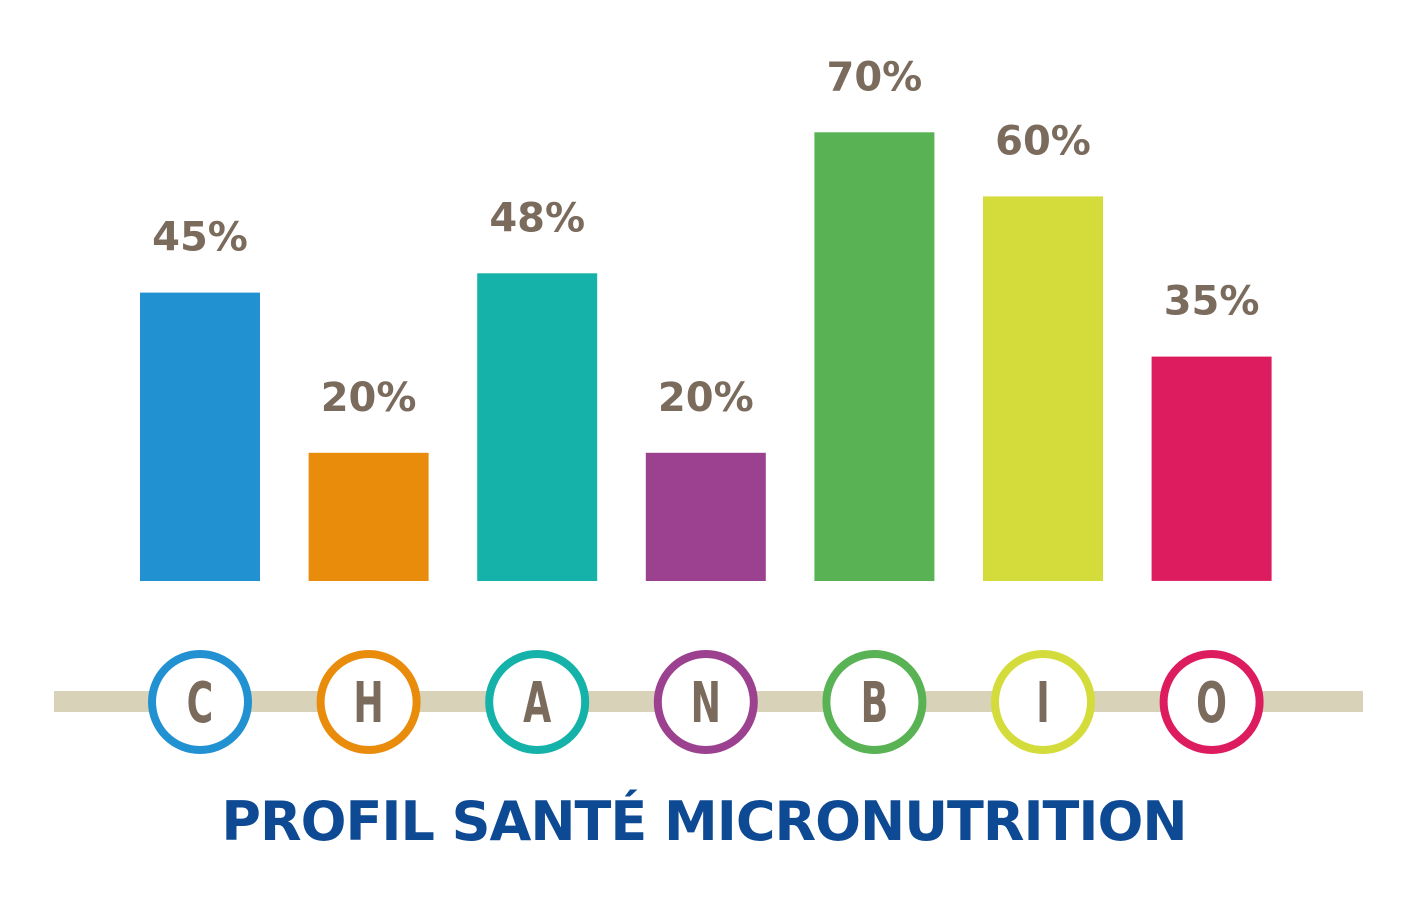 The image size is (1408, 924). I want to click on category-badge-C: C, so click(200, 702).